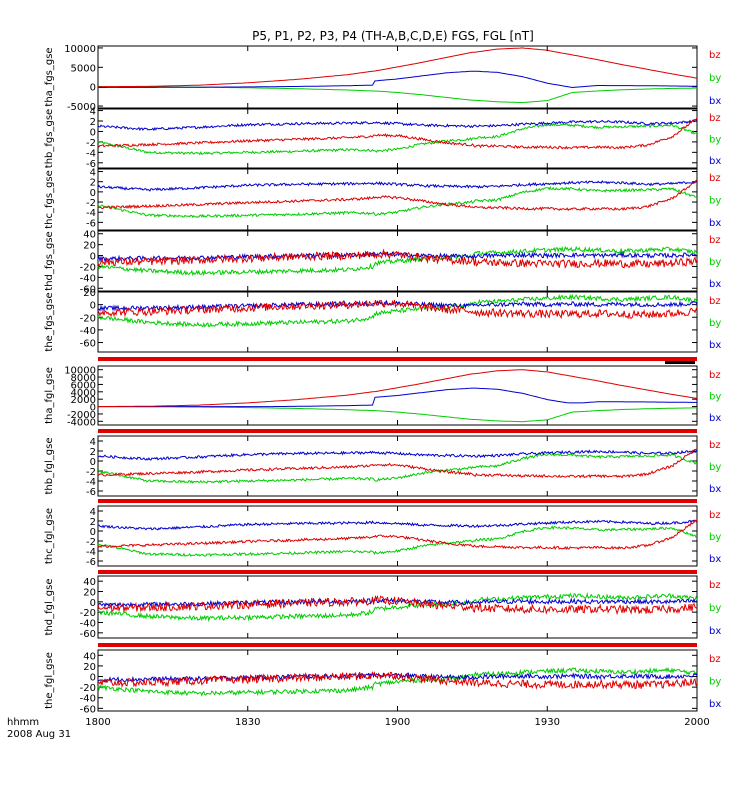 This screenshot has height=800, width=750. I want to click on x-tick-label: 1800, so click(97, 722).